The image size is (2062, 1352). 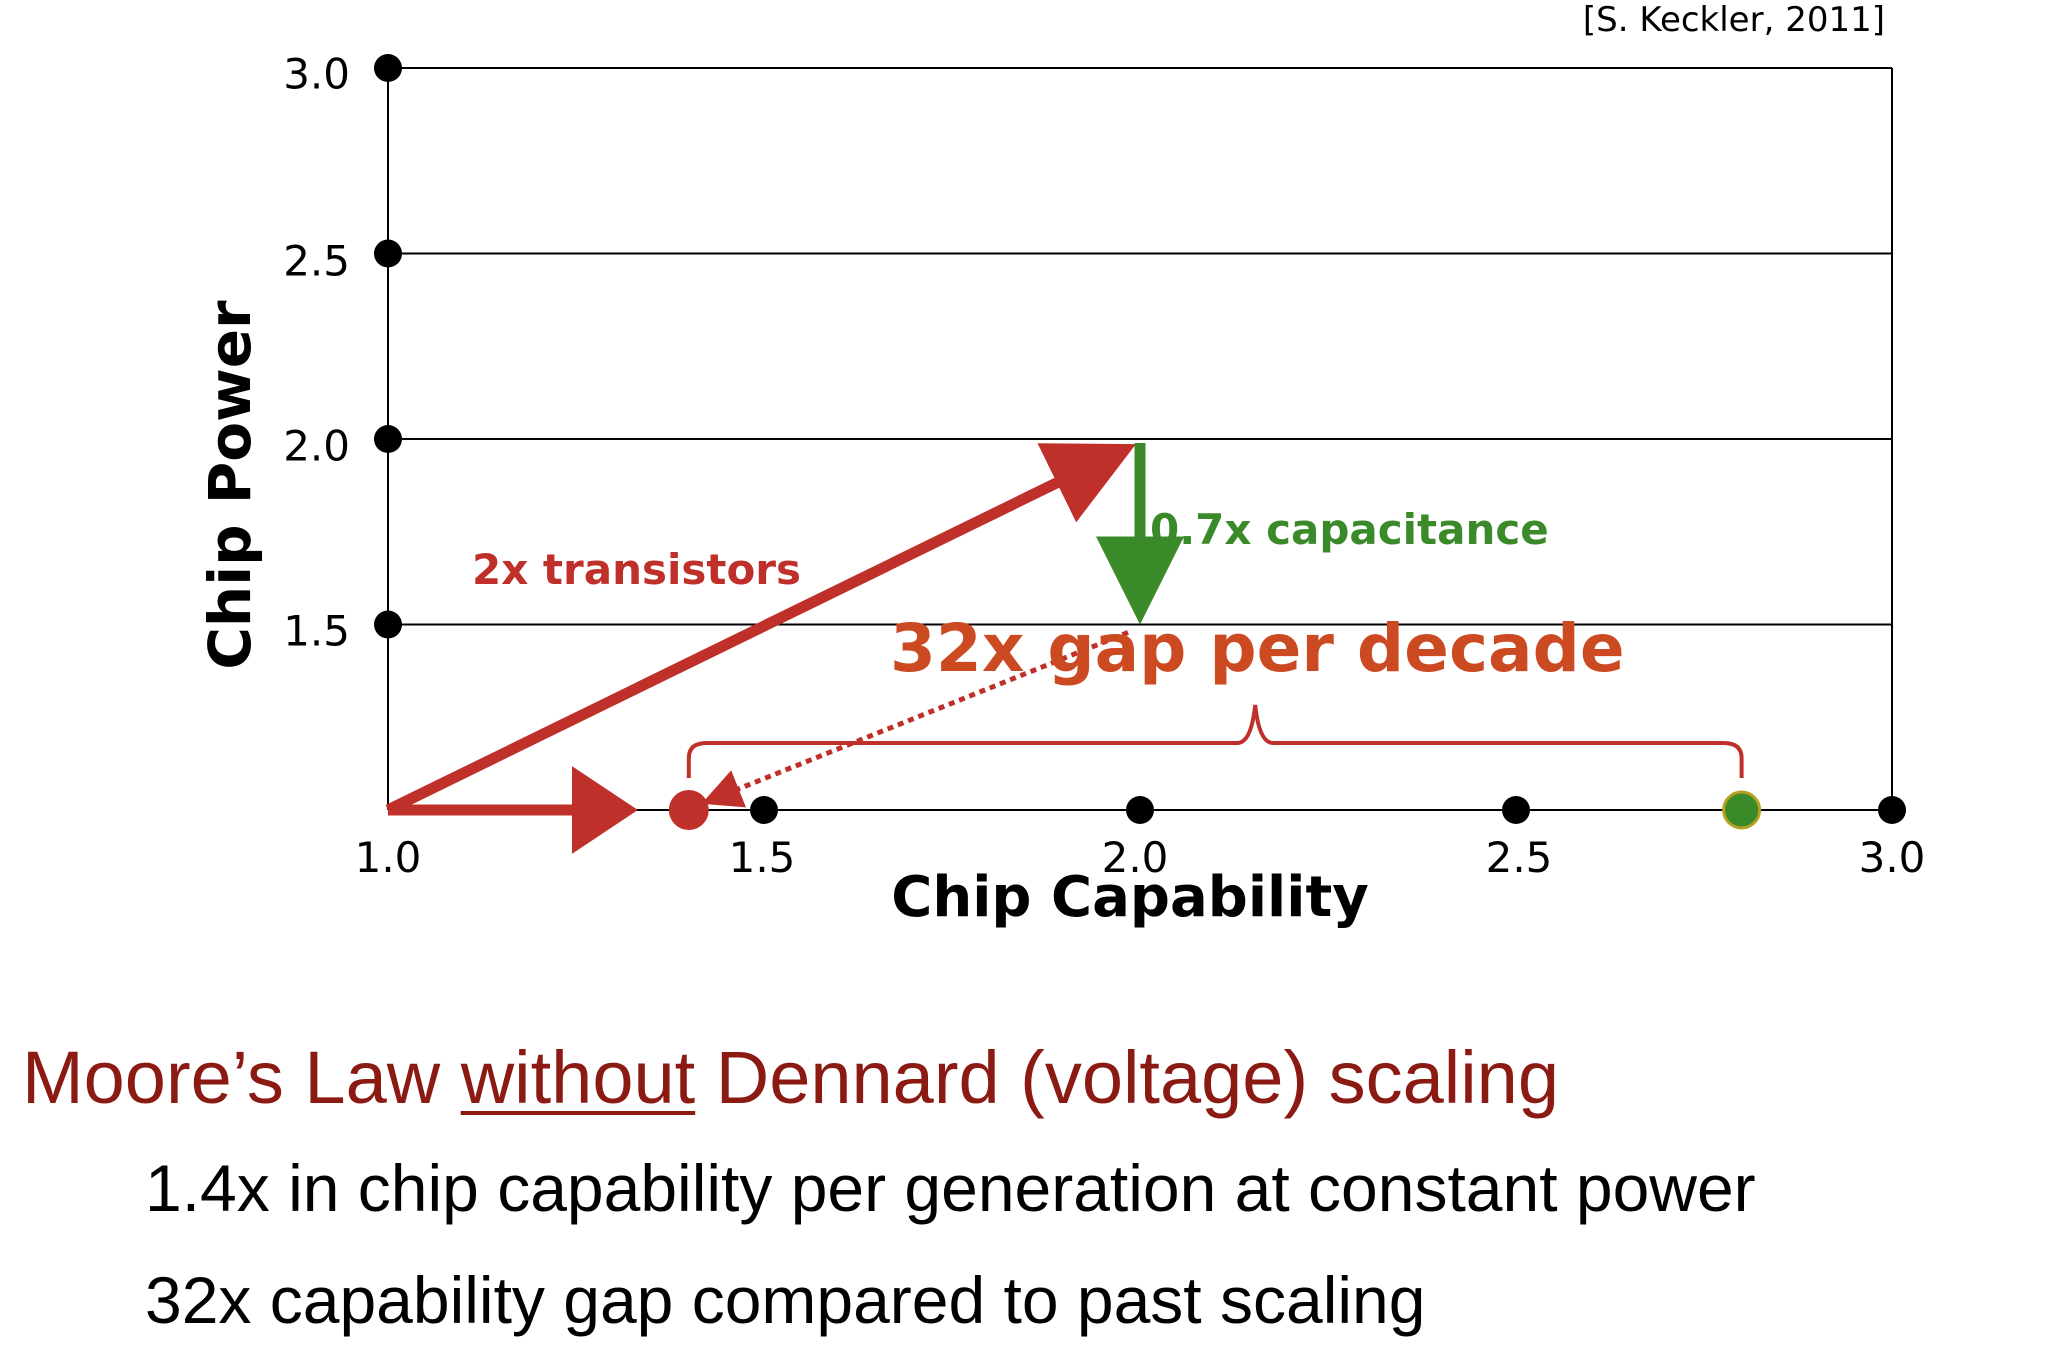 I want to click on gap-annotation: 32x gap per decade, so click(x=1257, y=648).